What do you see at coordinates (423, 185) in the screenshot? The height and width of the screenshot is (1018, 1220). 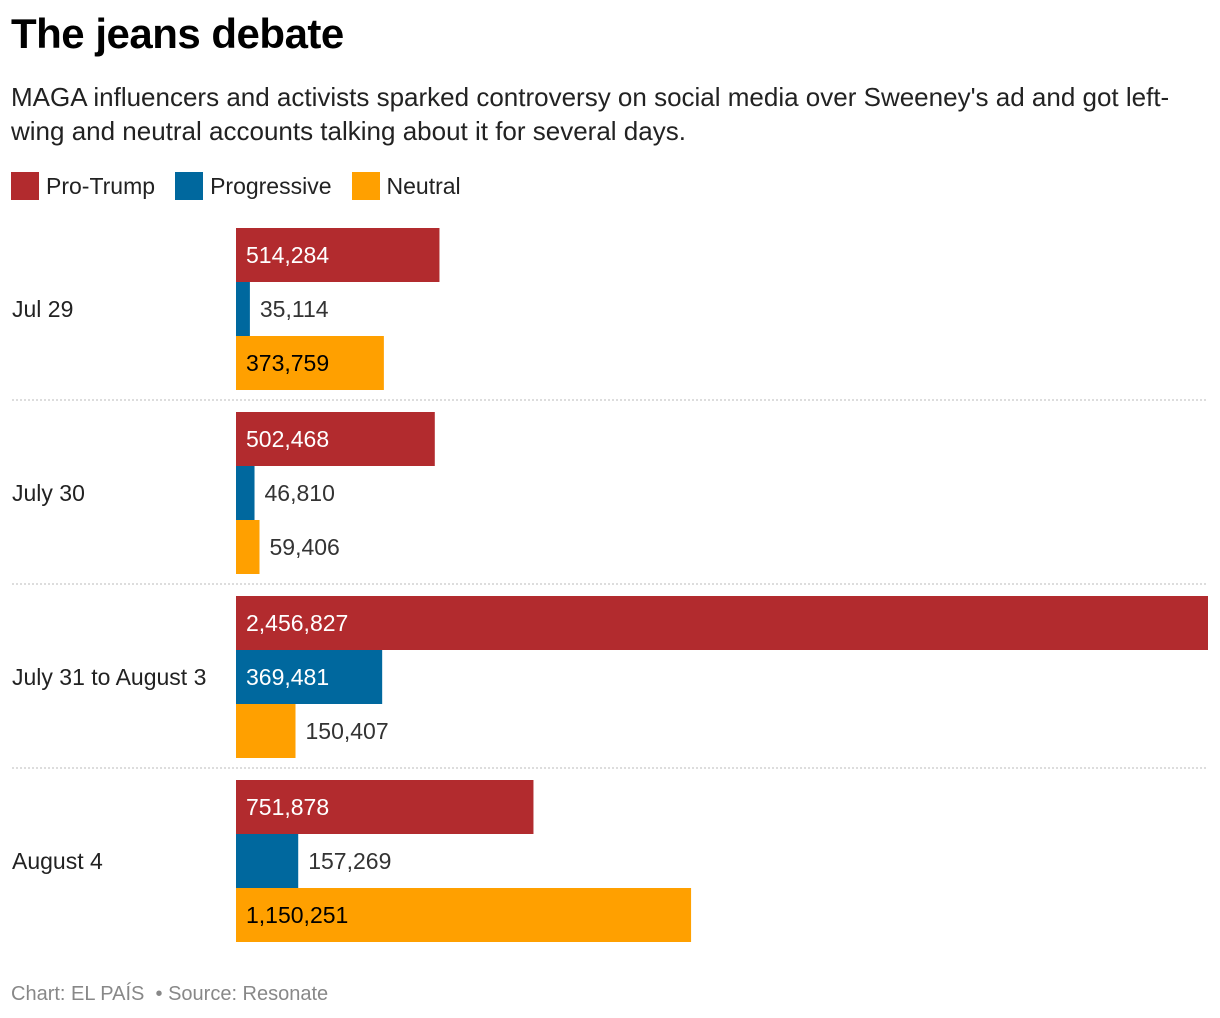 I see `legend-label: Neutral` at bounding box center [423, 185].